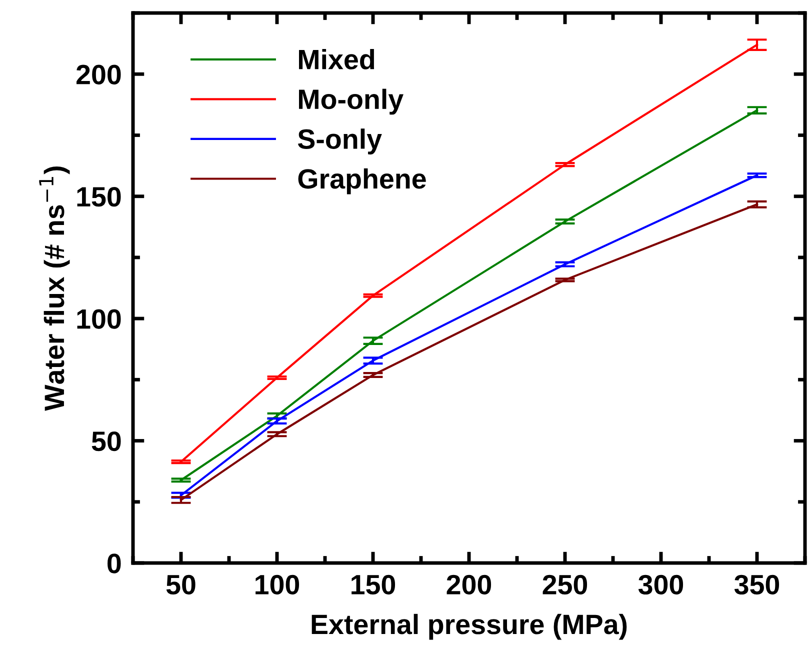 Image resolution: width=812 pixels, height=662 pixels. Describe the element at coordinates (54, 288) in the screenshot. I see `y-axis-title: Water flux (# ns$^{−1}$)` at that location.